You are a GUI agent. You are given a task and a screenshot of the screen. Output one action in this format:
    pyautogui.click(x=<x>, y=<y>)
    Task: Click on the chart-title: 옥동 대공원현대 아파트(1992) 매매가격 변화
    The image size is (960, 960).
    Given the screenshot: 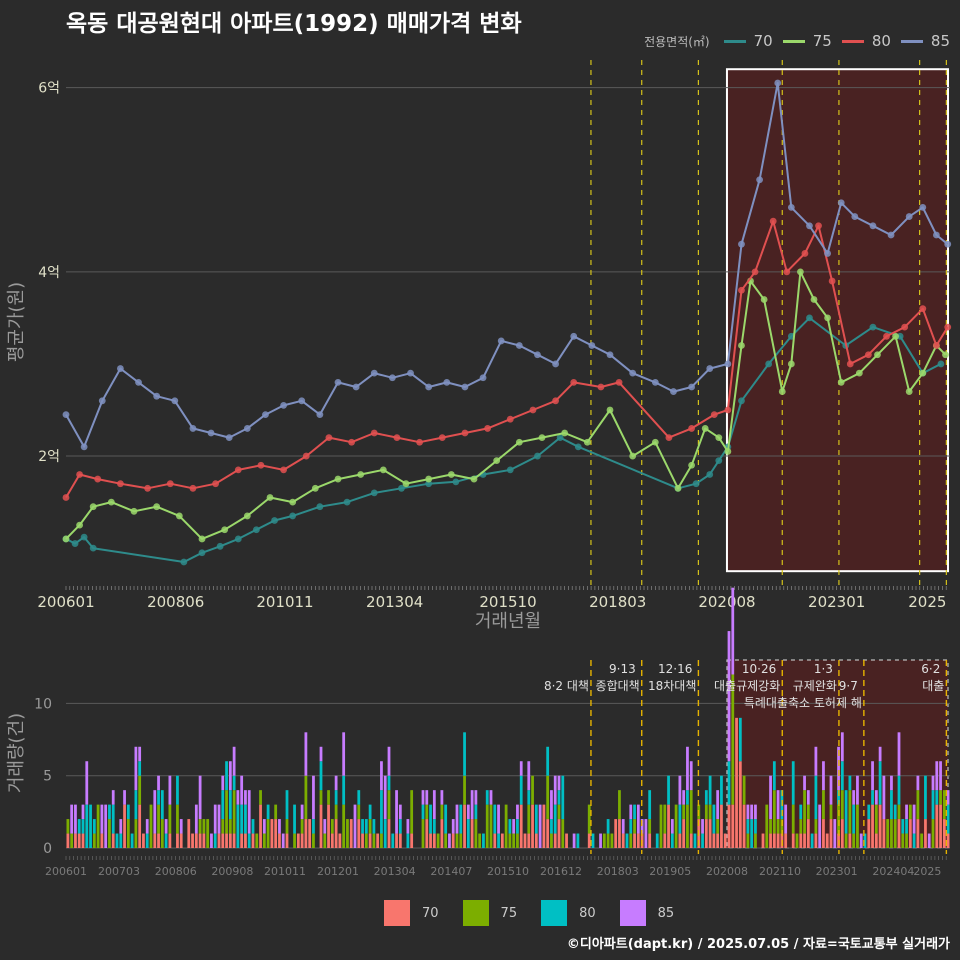 What is the action you would take?
    pyautogui.click(x=294, y=24)
    